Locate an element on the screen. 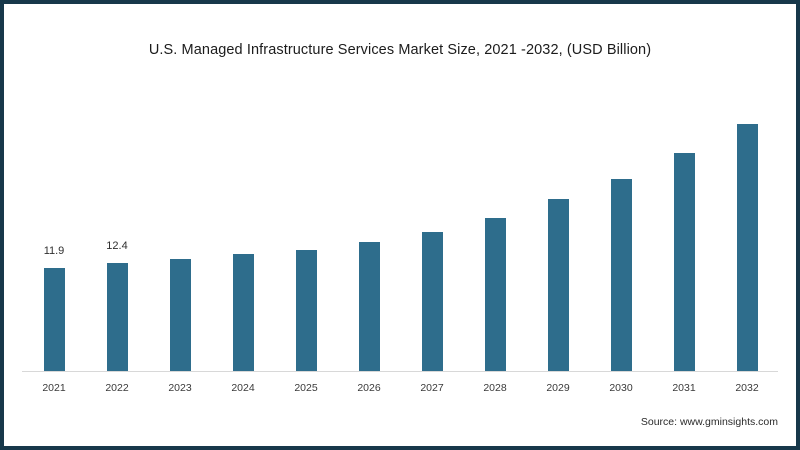  x-tick-label-2026: 2026 is located at coordinates (369, 388).